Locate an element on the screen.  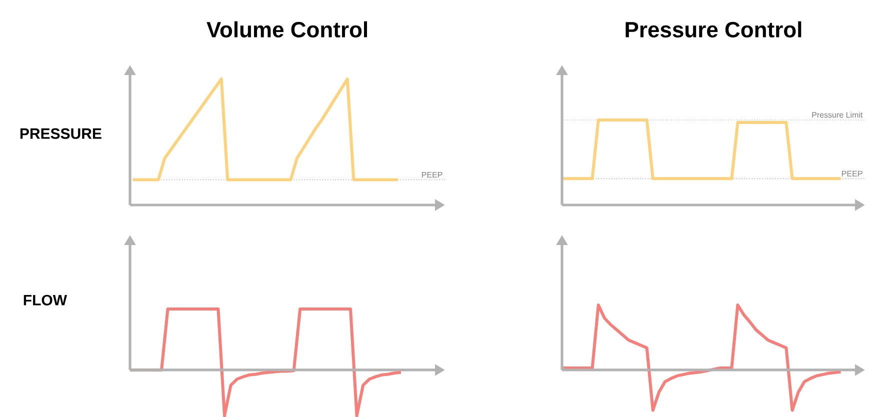
y-axis-title: FLOW is located at coordinates (46, 300).